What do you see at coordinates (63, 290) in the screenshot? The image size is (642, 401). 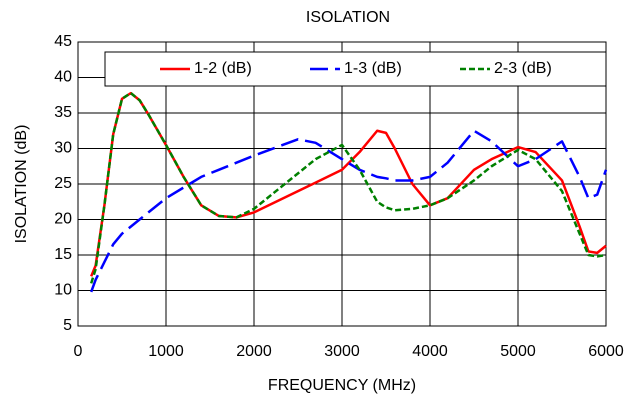 I see `y-tick-label: 10` at bounding box center [63, 290].